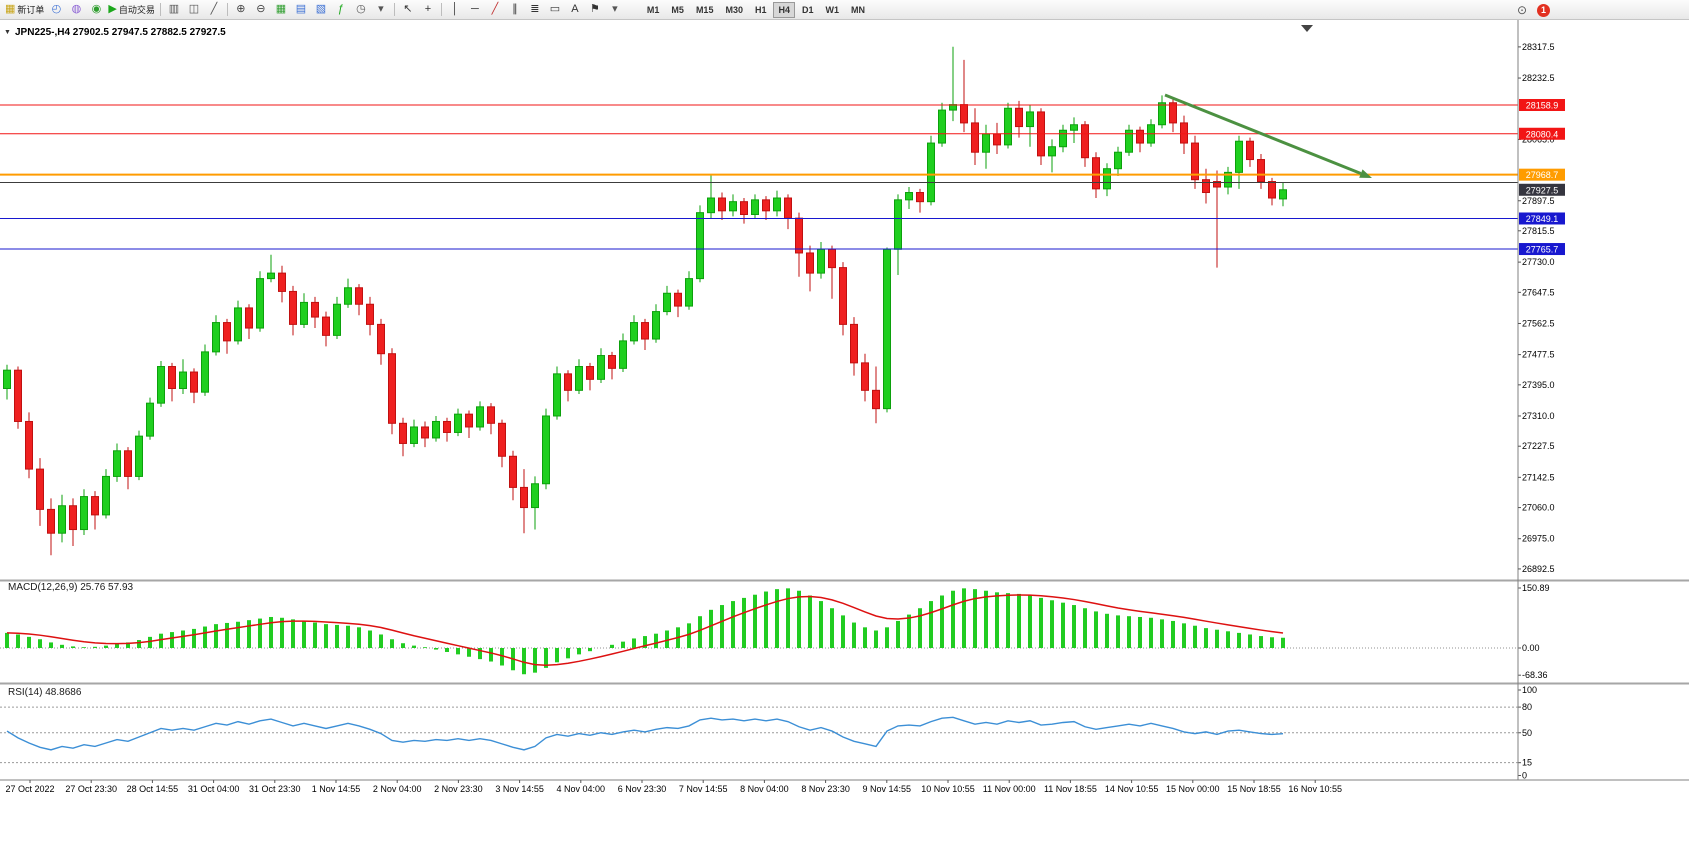  Describe the element at coordinates (56, 9) in the screenshot. I see `alerts-button: ◴` at that location.